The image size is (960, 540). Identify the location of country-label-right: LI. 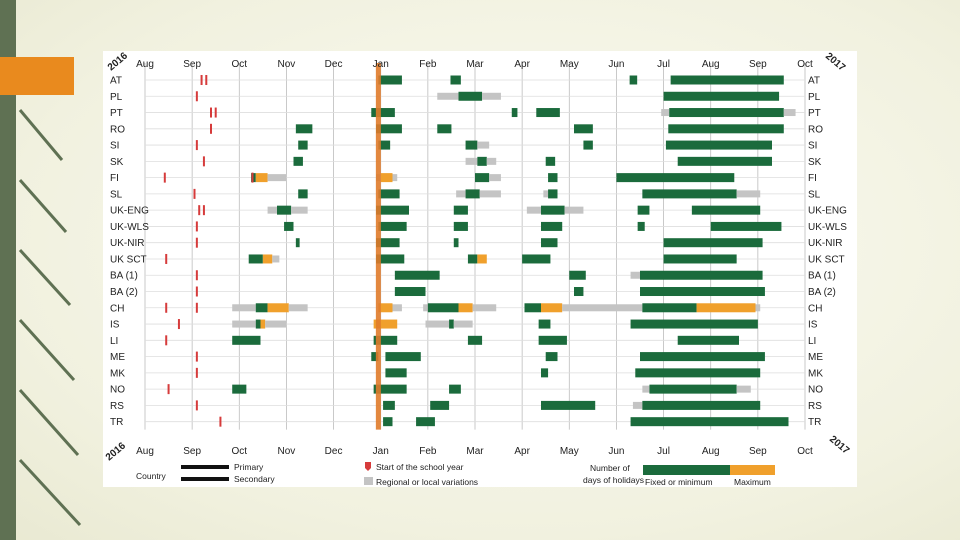
(812, 341).